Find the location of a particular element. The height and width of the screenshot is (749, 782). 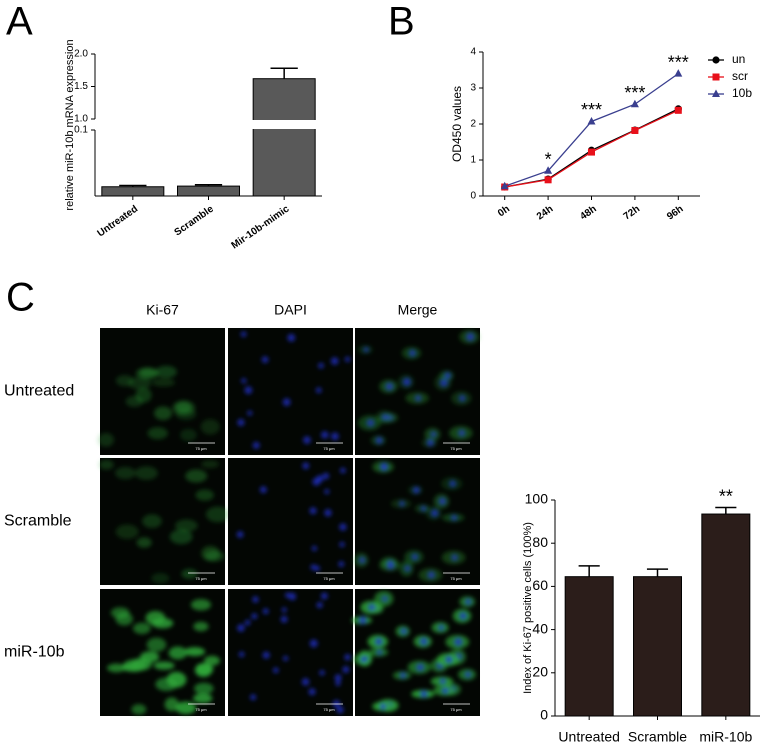

column-header: DAPI is located at coordinates (290, 310).